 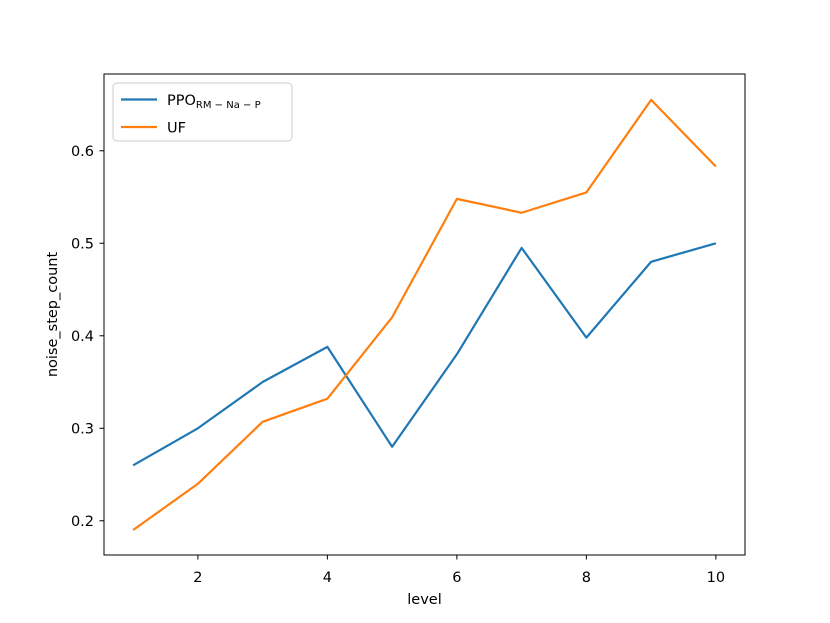 What do you see at coordinates (53, 315) in the screenshot?
I see `y-axis-label: noise_step_count` at bounding box center [53, 315].